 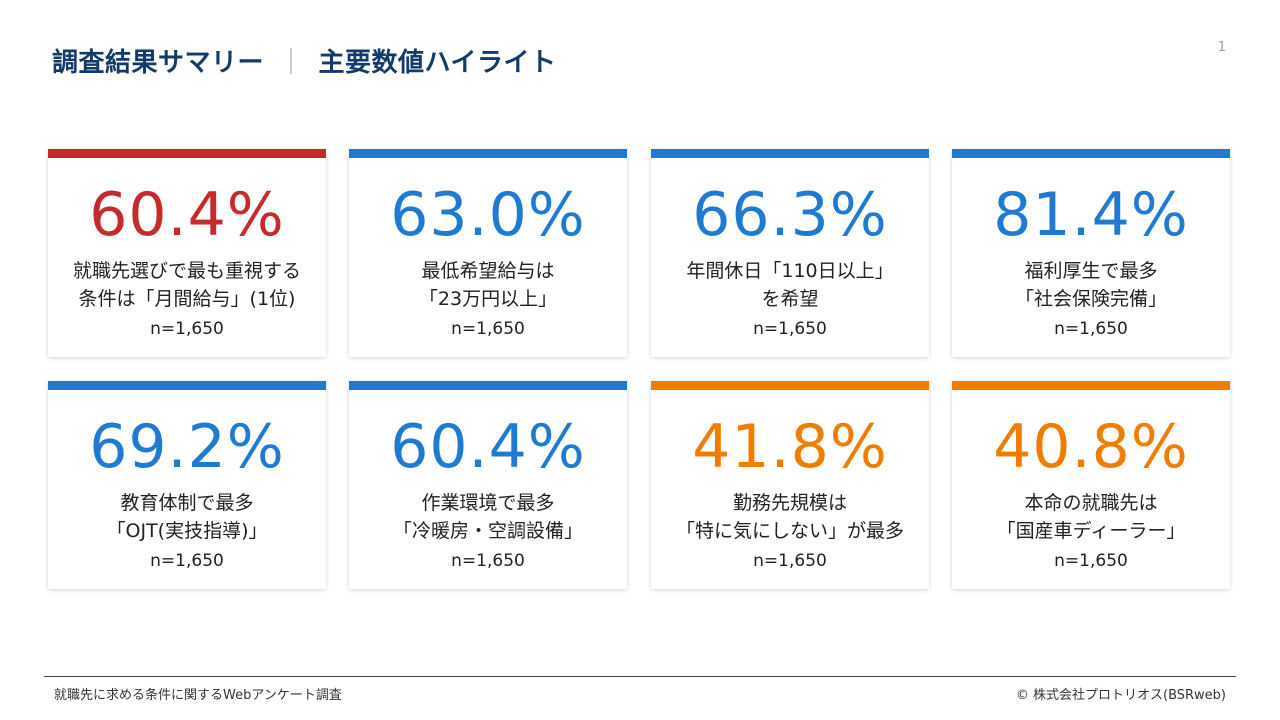 I want to click on stat-description-line2: 条件は「月間給与」(1位), so click(x=187, y=299).